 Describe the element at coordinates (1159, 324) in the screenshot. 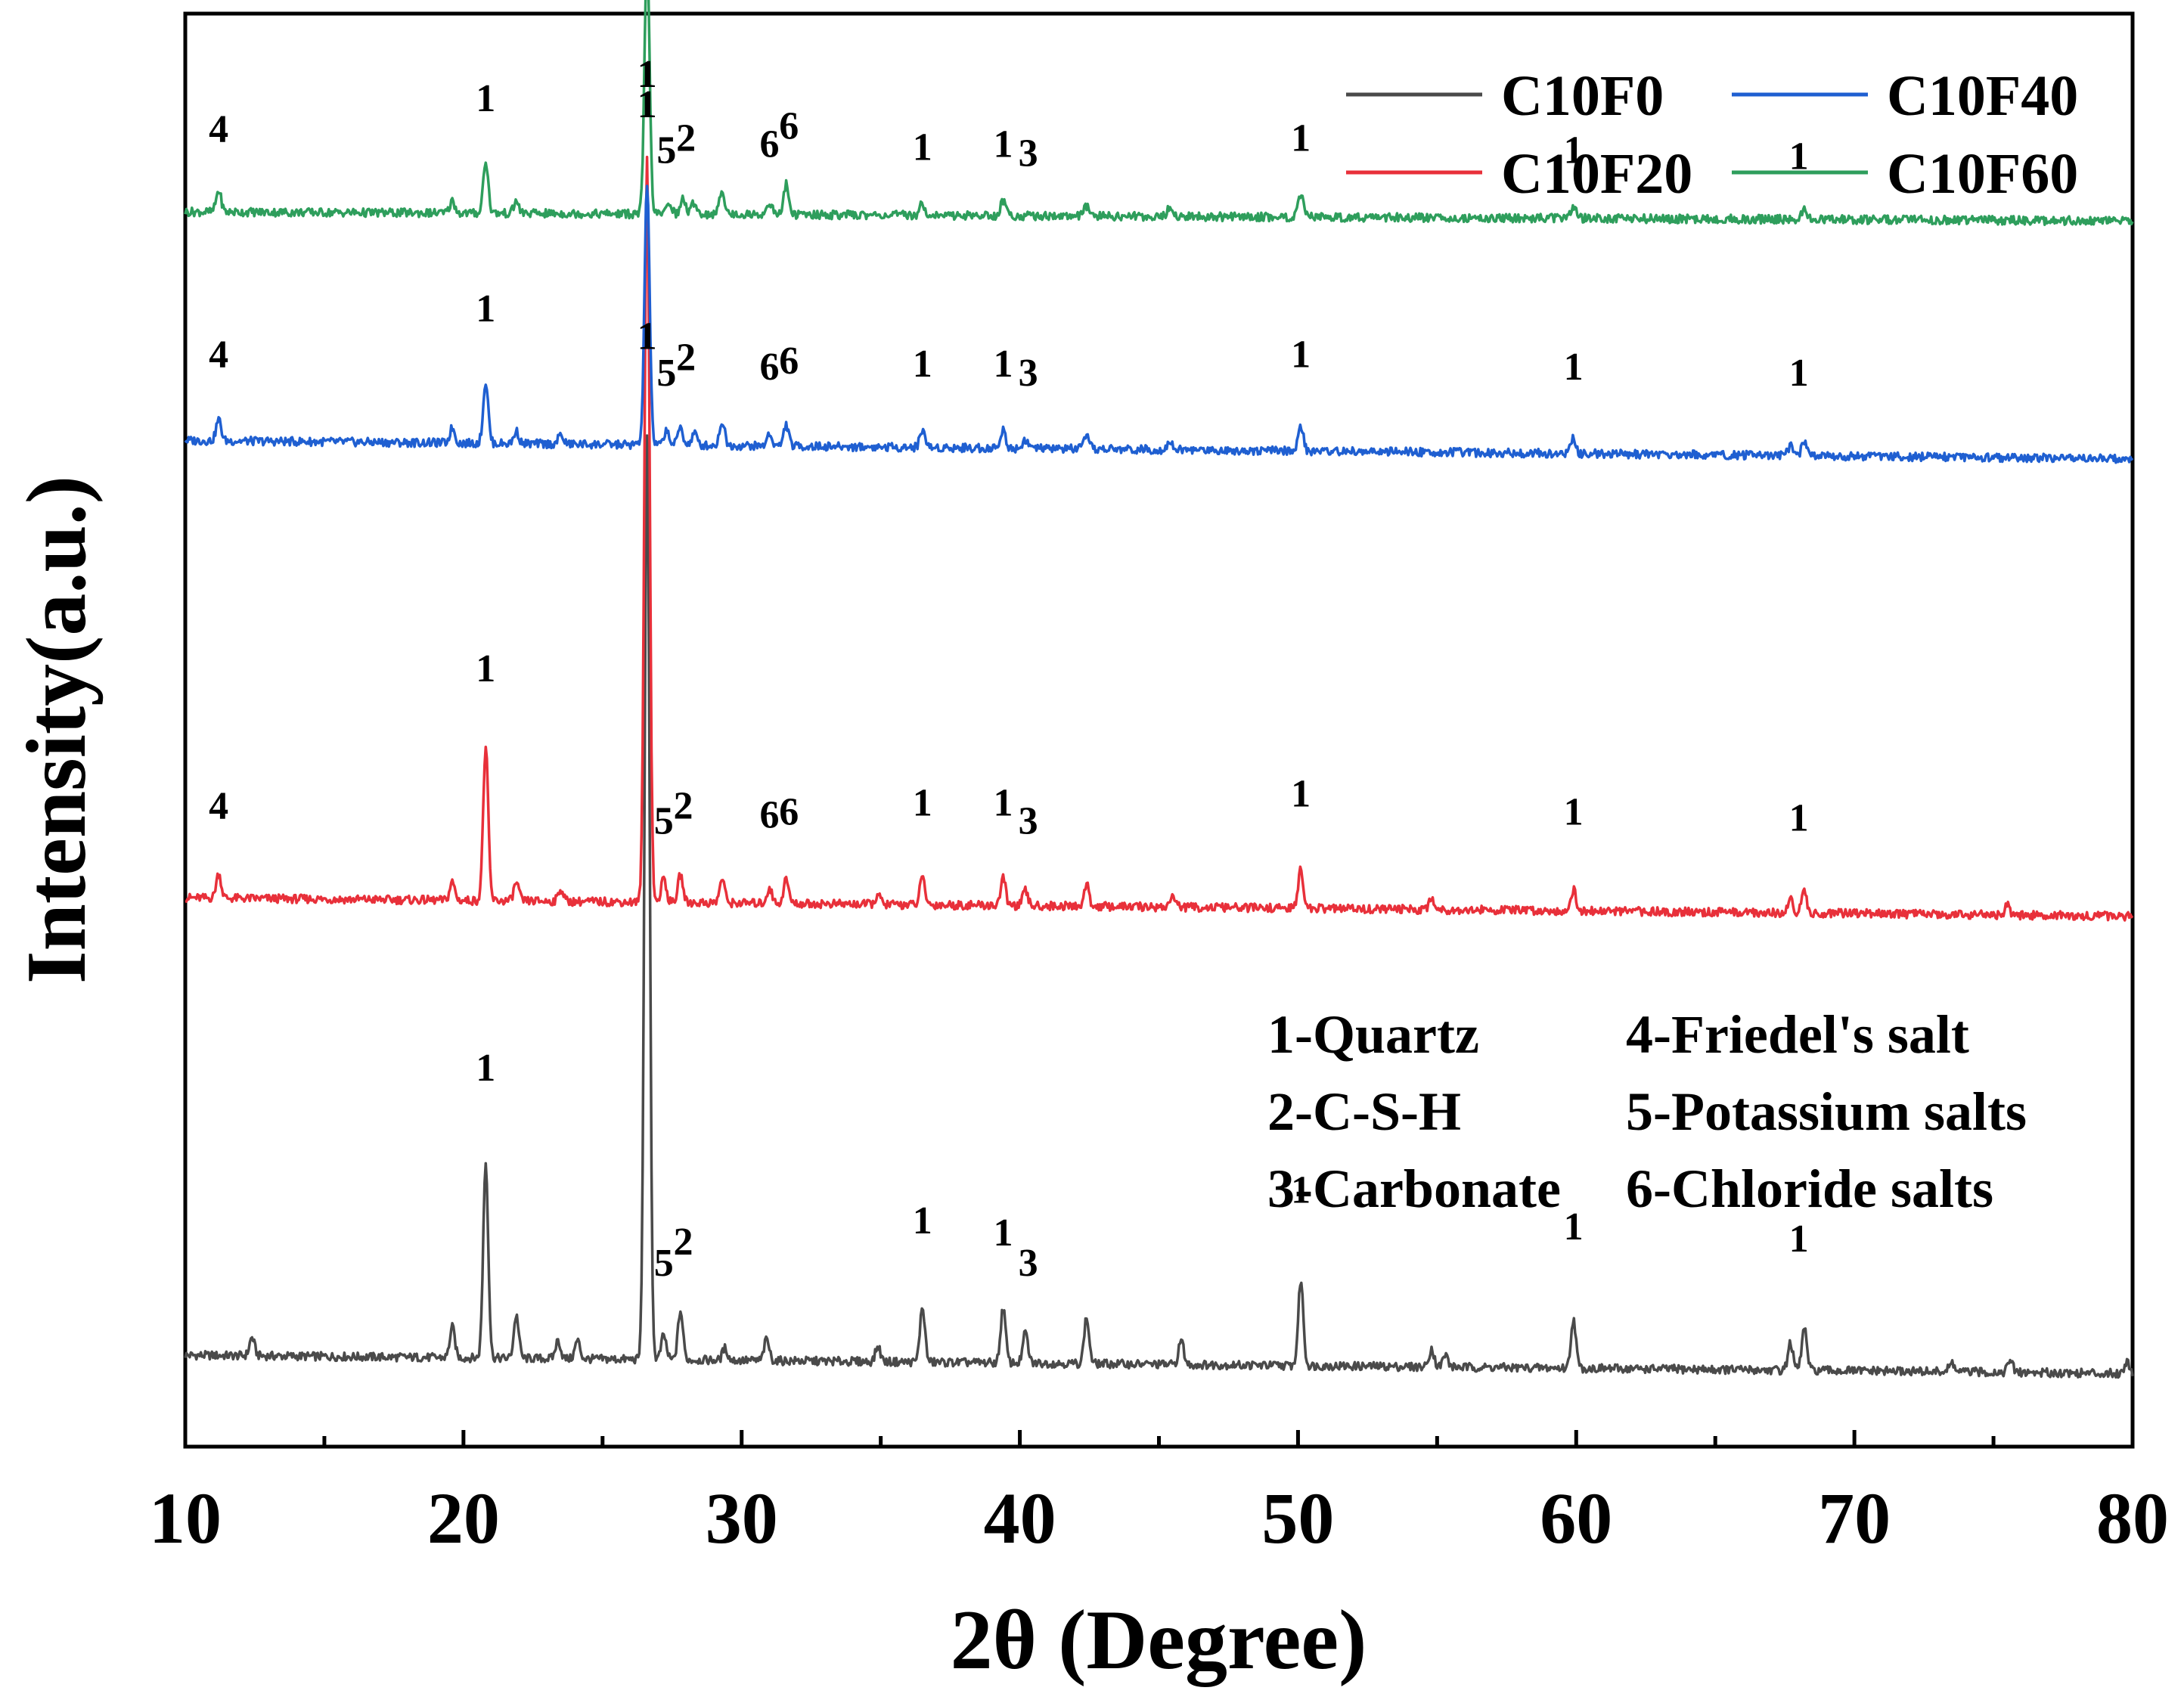

I see `series-line-c10f40` at that location.